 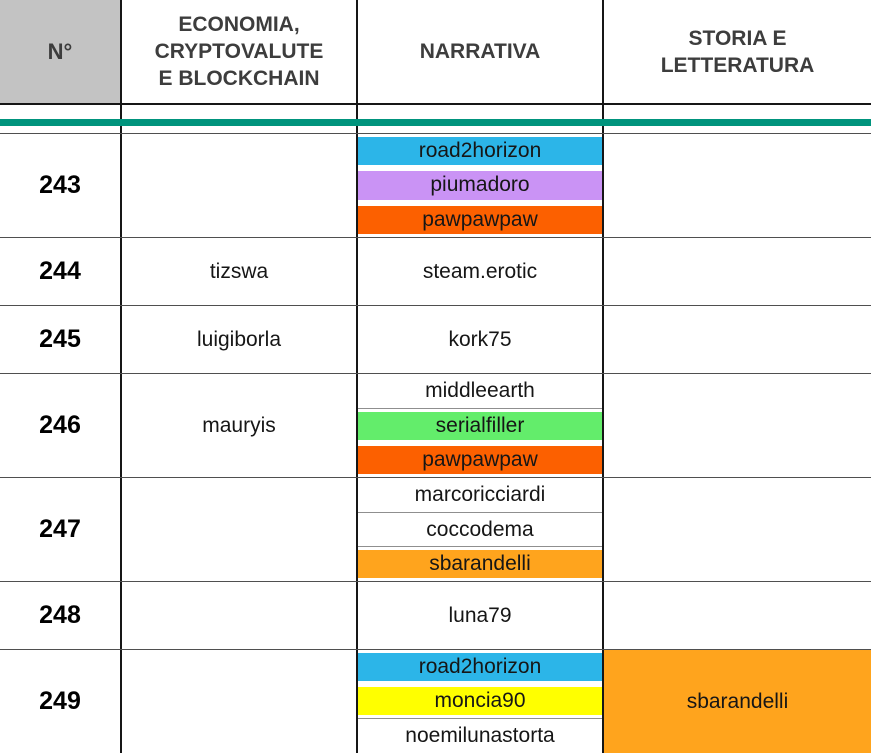 I want to click on row-number-cell: 245, so click(x=61, y=339).